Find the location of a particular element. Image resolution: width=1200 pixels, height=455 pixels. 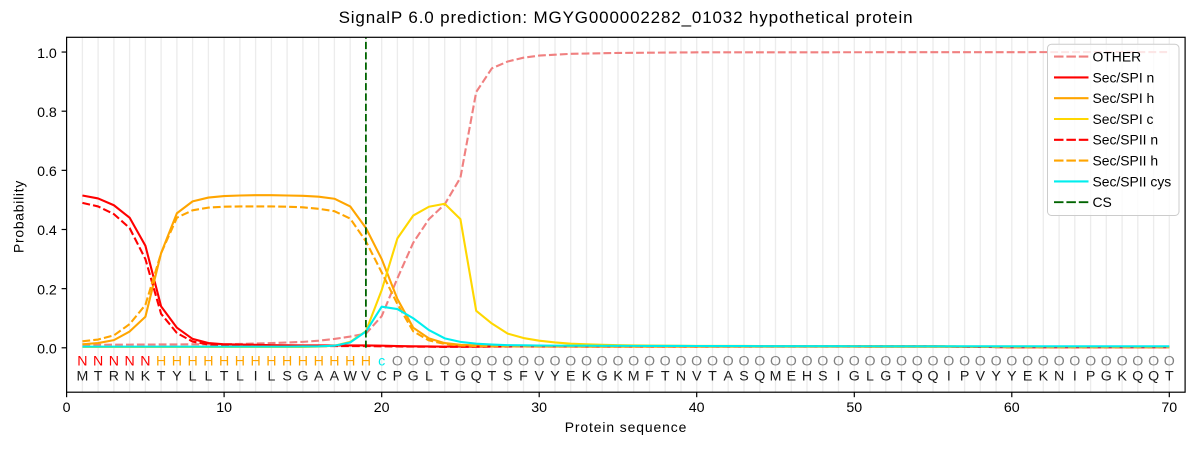

svg-text: 0.6 is located at coordinates (47, 172).